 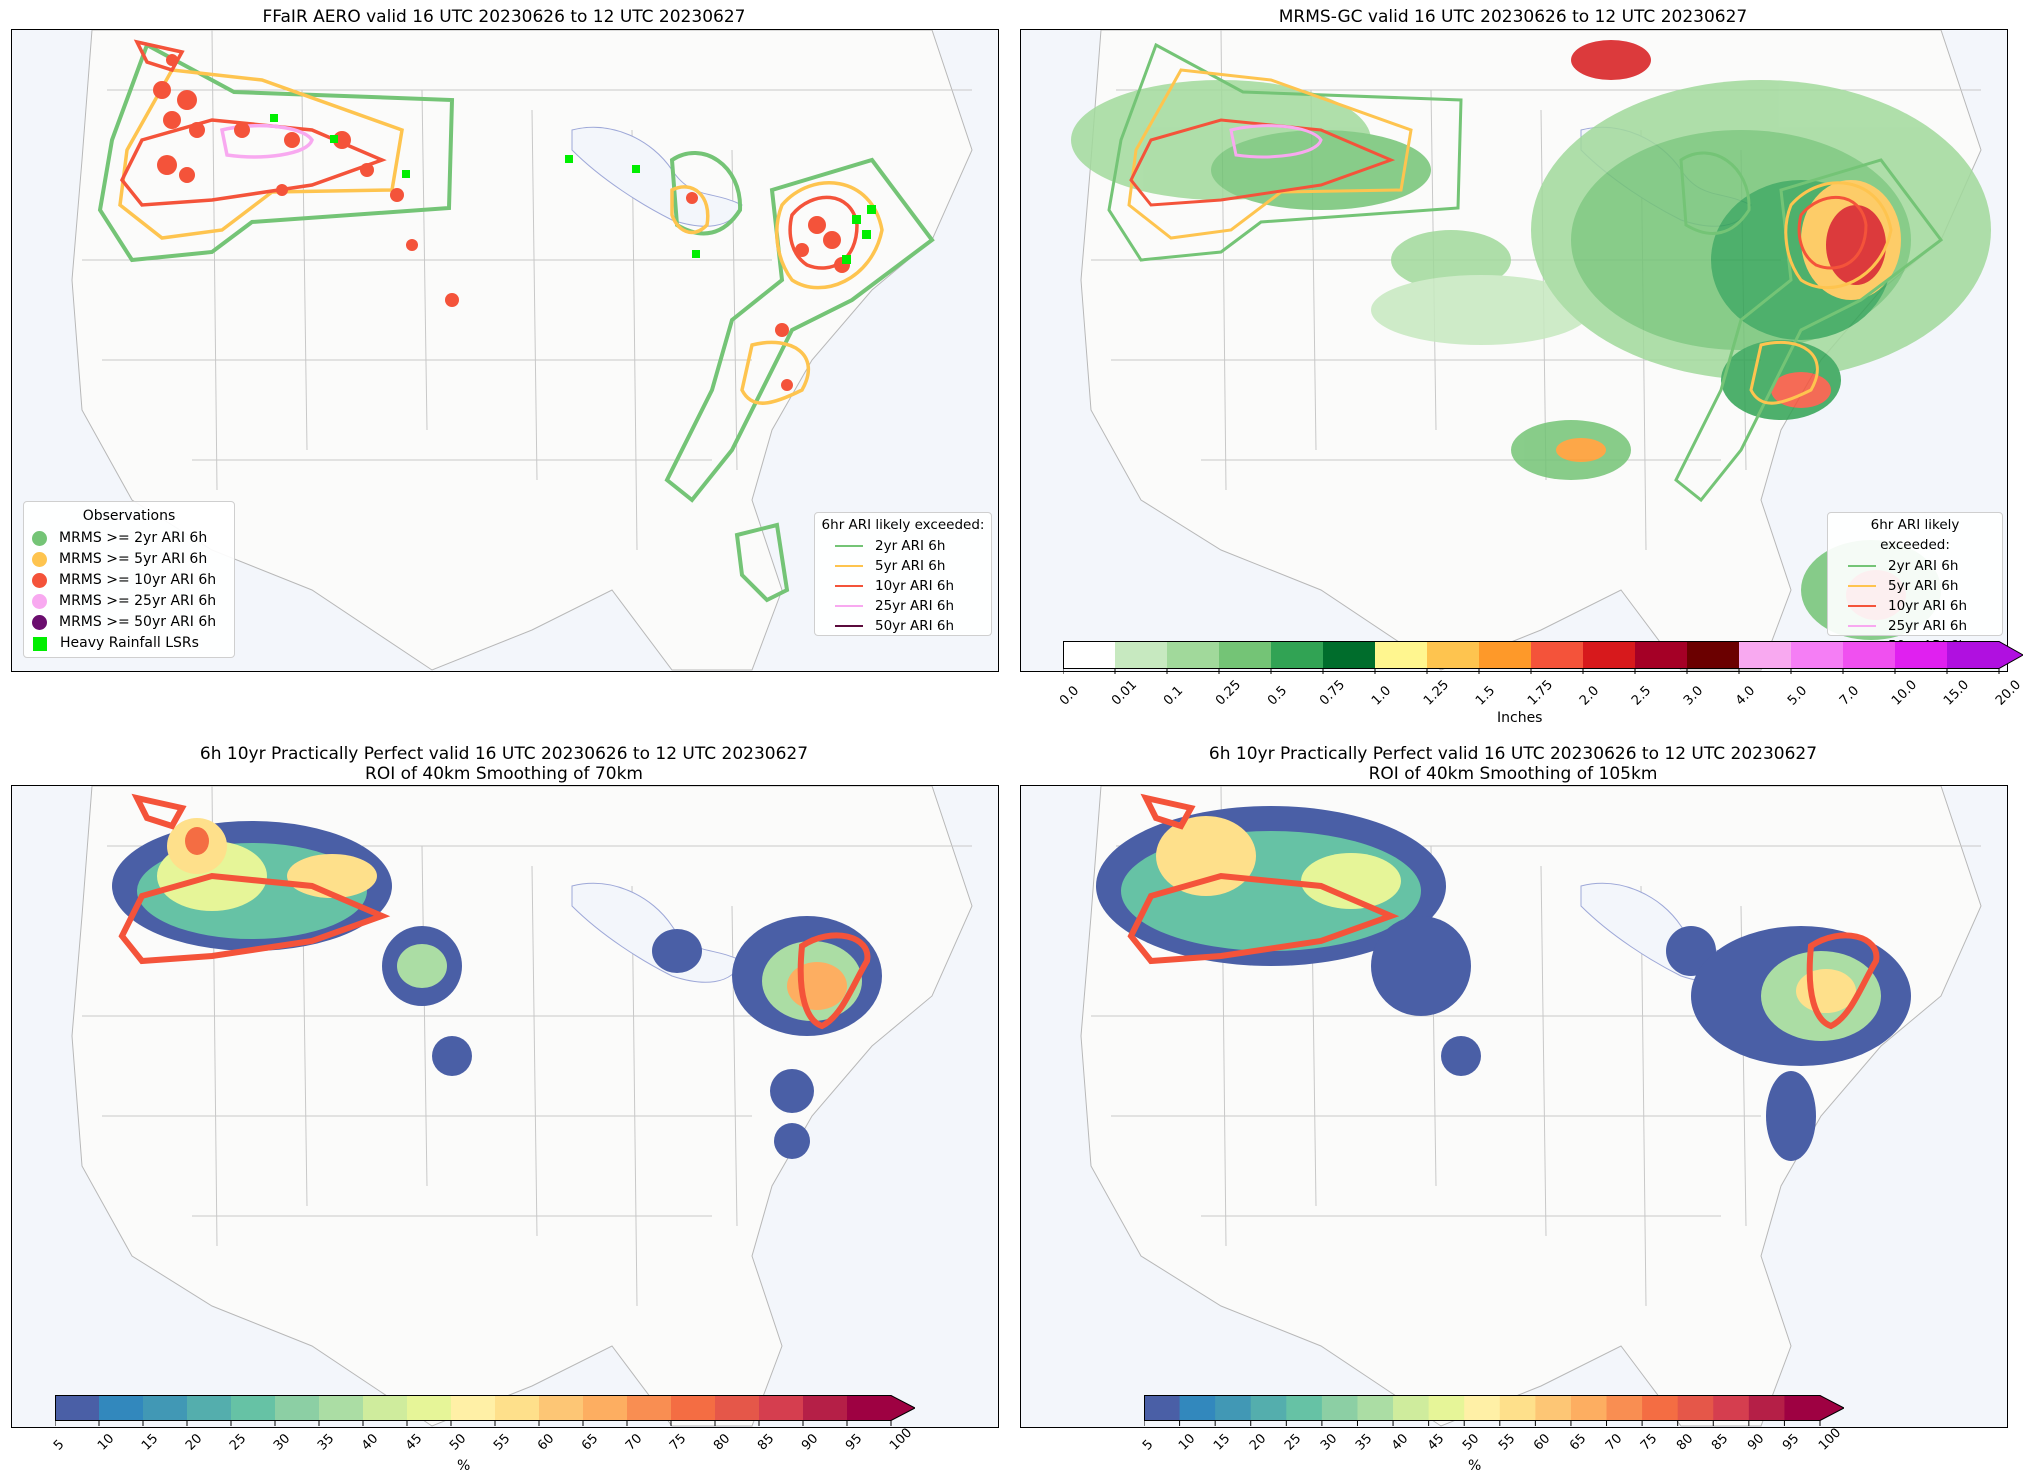 What do you see at coordinates (1329, 1442) in the screenshot?
I see `prob-colorbar-105-tick-label: 30` at bounding box center [1329, 1442].